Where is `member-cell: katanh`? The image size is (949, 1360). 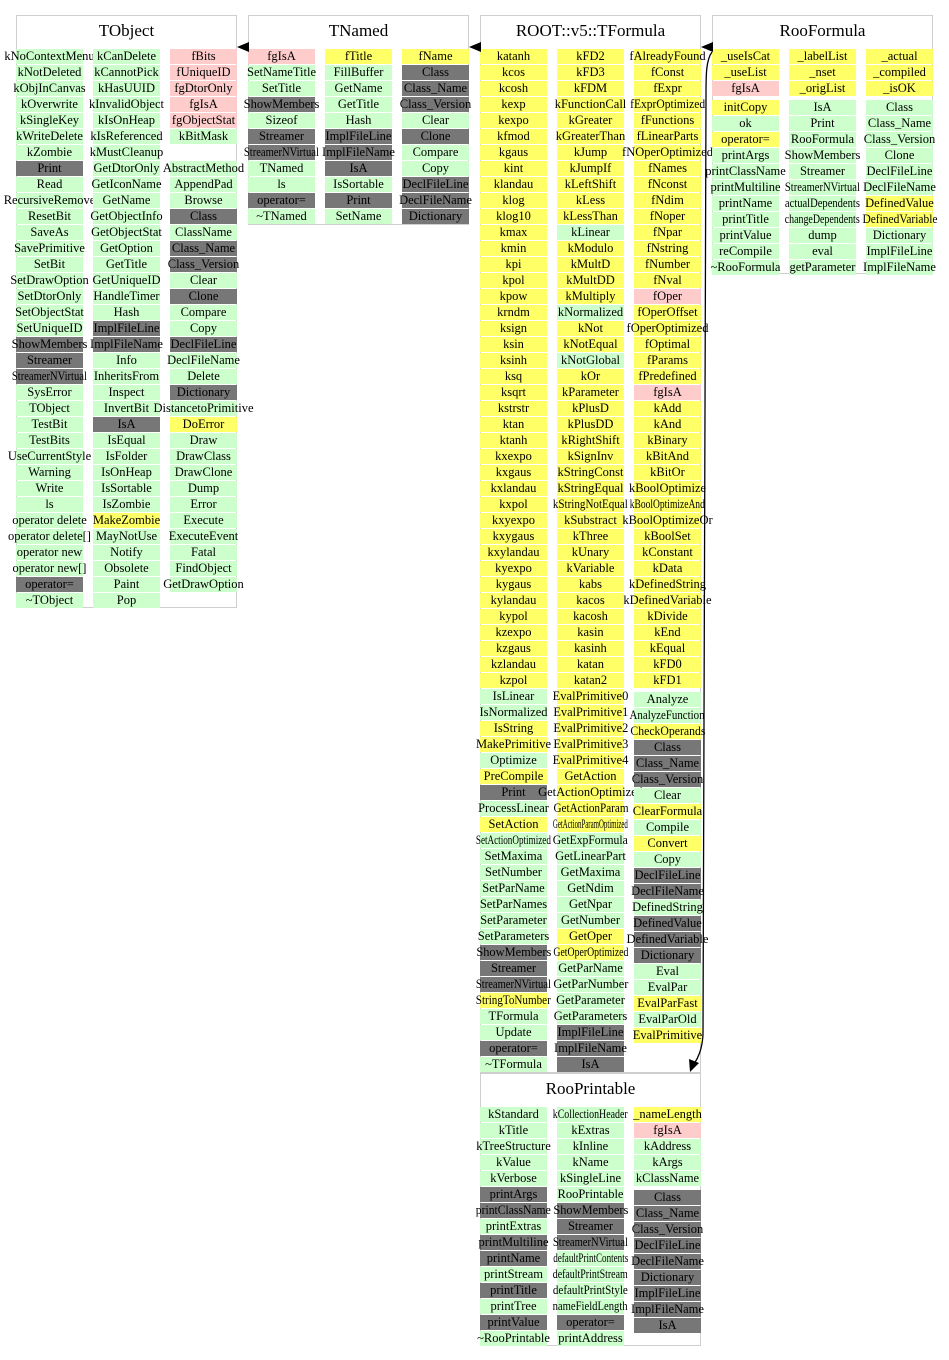
member-cell: katanh is located at coordinates (513, 56).